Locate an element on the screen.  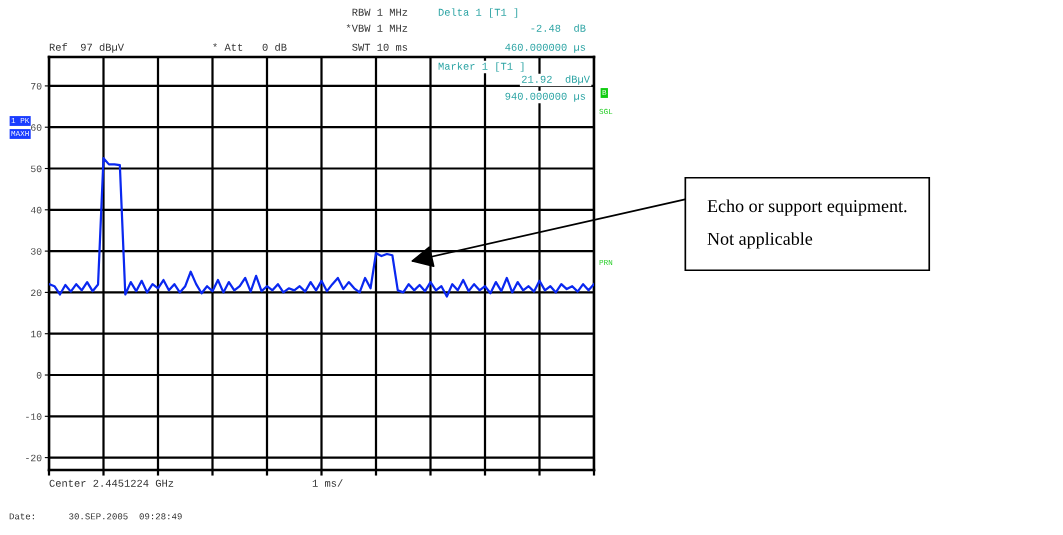
line-series is located at coordinates (321, 227).